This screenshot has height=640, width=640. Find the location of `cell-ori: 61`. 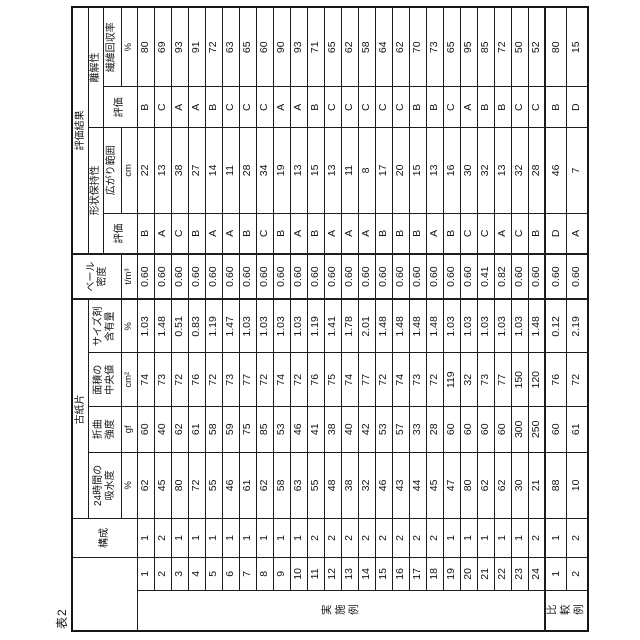

cell-ori: 61 is located at coordinates (577, 429).